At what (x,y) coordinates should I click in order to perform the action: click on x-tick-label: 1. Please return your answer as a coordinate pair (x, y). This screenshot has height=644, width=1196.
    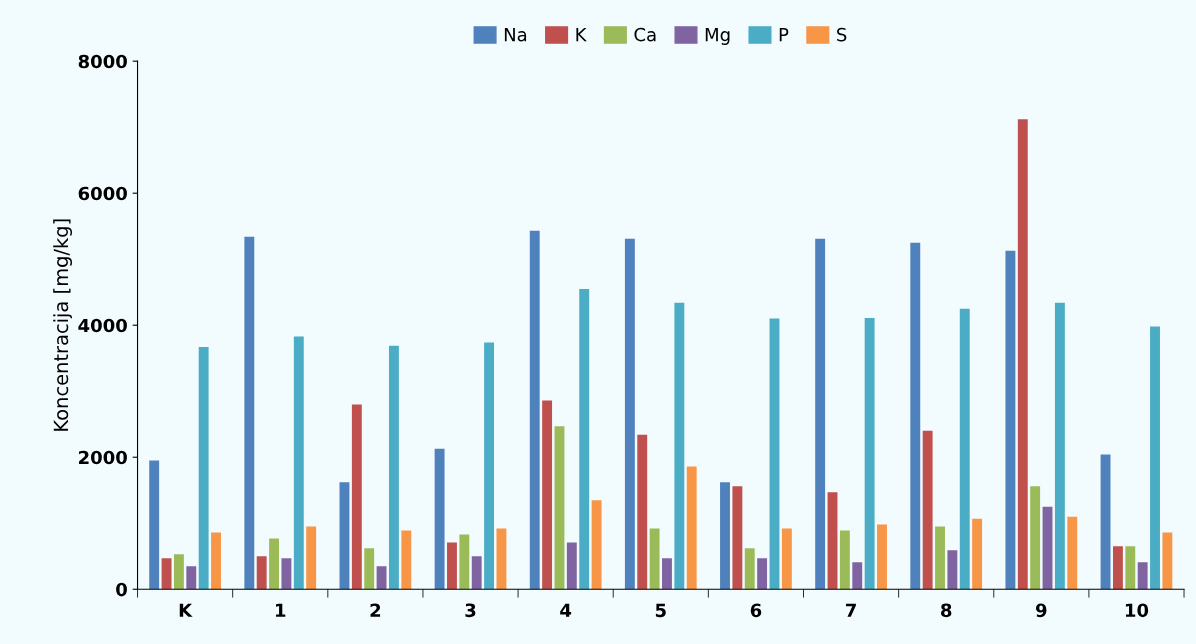
    Looking at the image, I should click on (281, 610).